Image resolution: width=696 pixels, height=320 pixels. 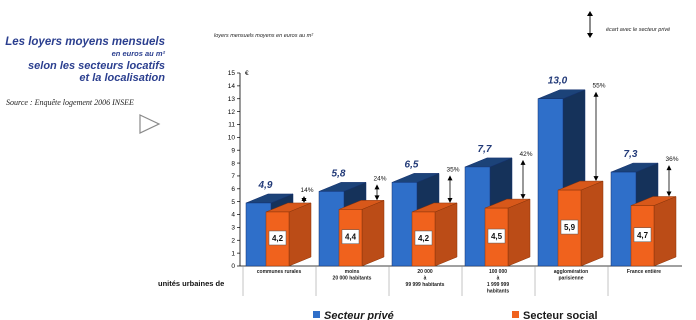 I want to click on legend-swatch-social, so click(x=515, y=314).